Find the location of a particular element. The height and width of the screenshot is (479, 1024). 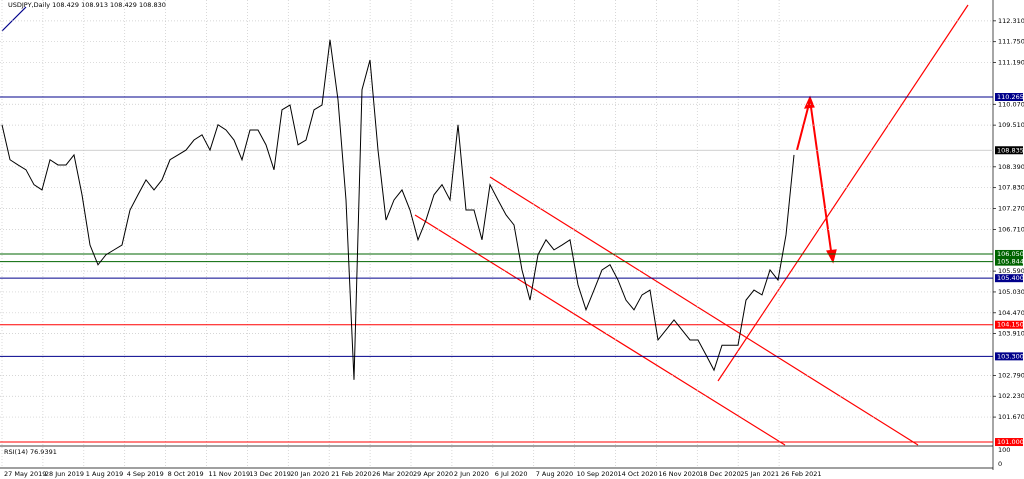

x-tick-label: 26 Mar 2020 is located at coordinates (392, 474).